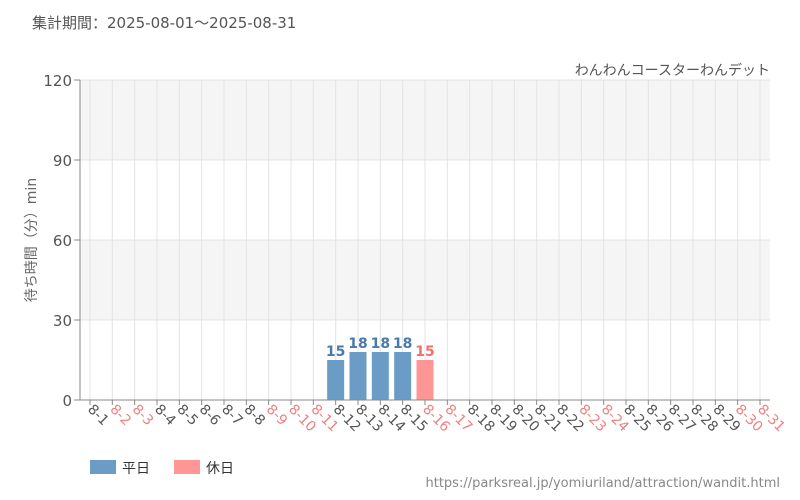  What do you see at coordinates (97, 415) in the screenshot?
I see `x-tick-label: 8-1` at bounding box center [97, 415].